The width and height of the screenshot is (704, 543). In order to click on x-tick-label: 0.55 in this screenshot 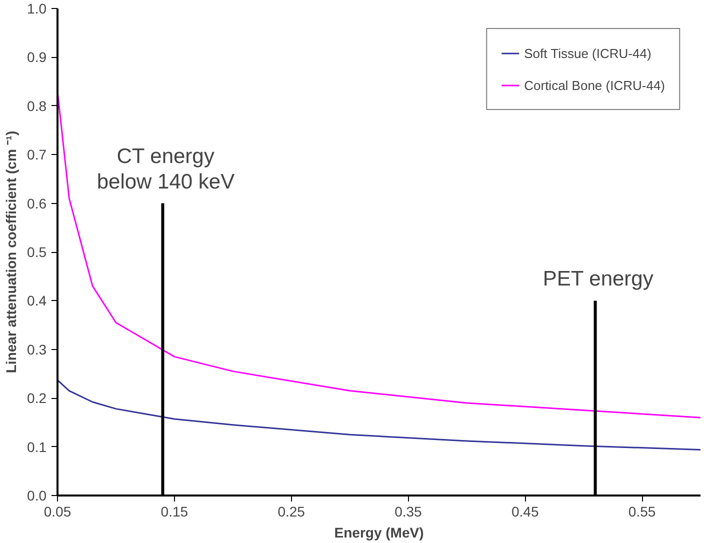, I will do `click(642, 512)`.